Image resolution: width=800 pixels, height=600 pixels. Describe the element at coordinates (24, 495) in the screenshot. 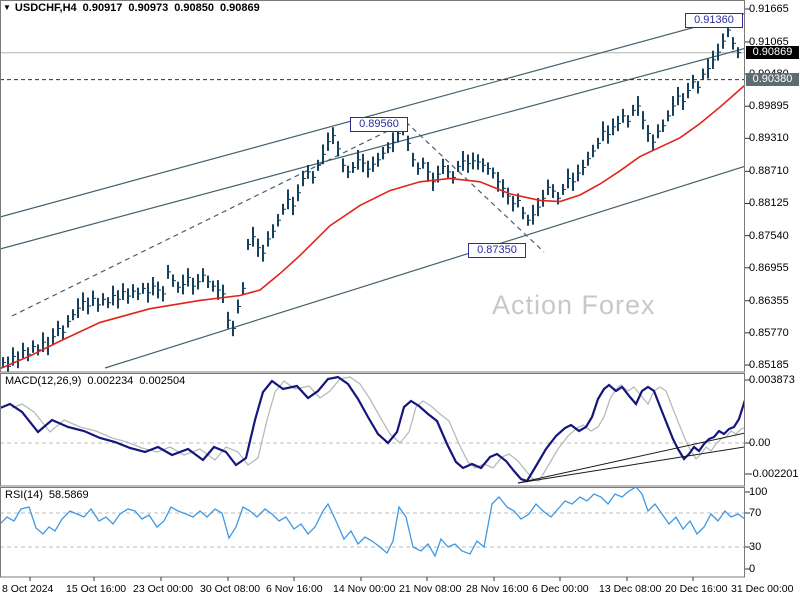

I see `rsi-name: RSI(14)` at that location.